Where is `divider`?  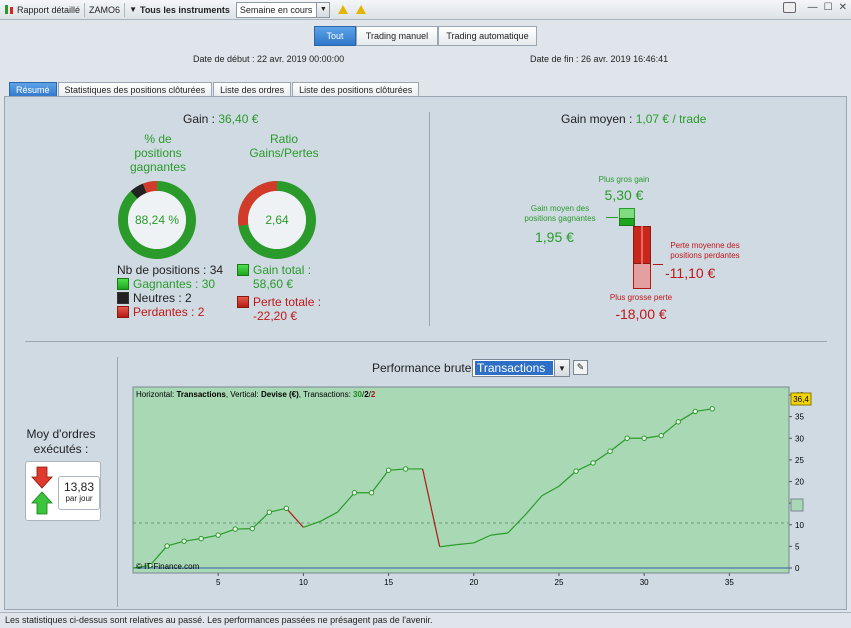
divider is located at coordinates (429, 219).